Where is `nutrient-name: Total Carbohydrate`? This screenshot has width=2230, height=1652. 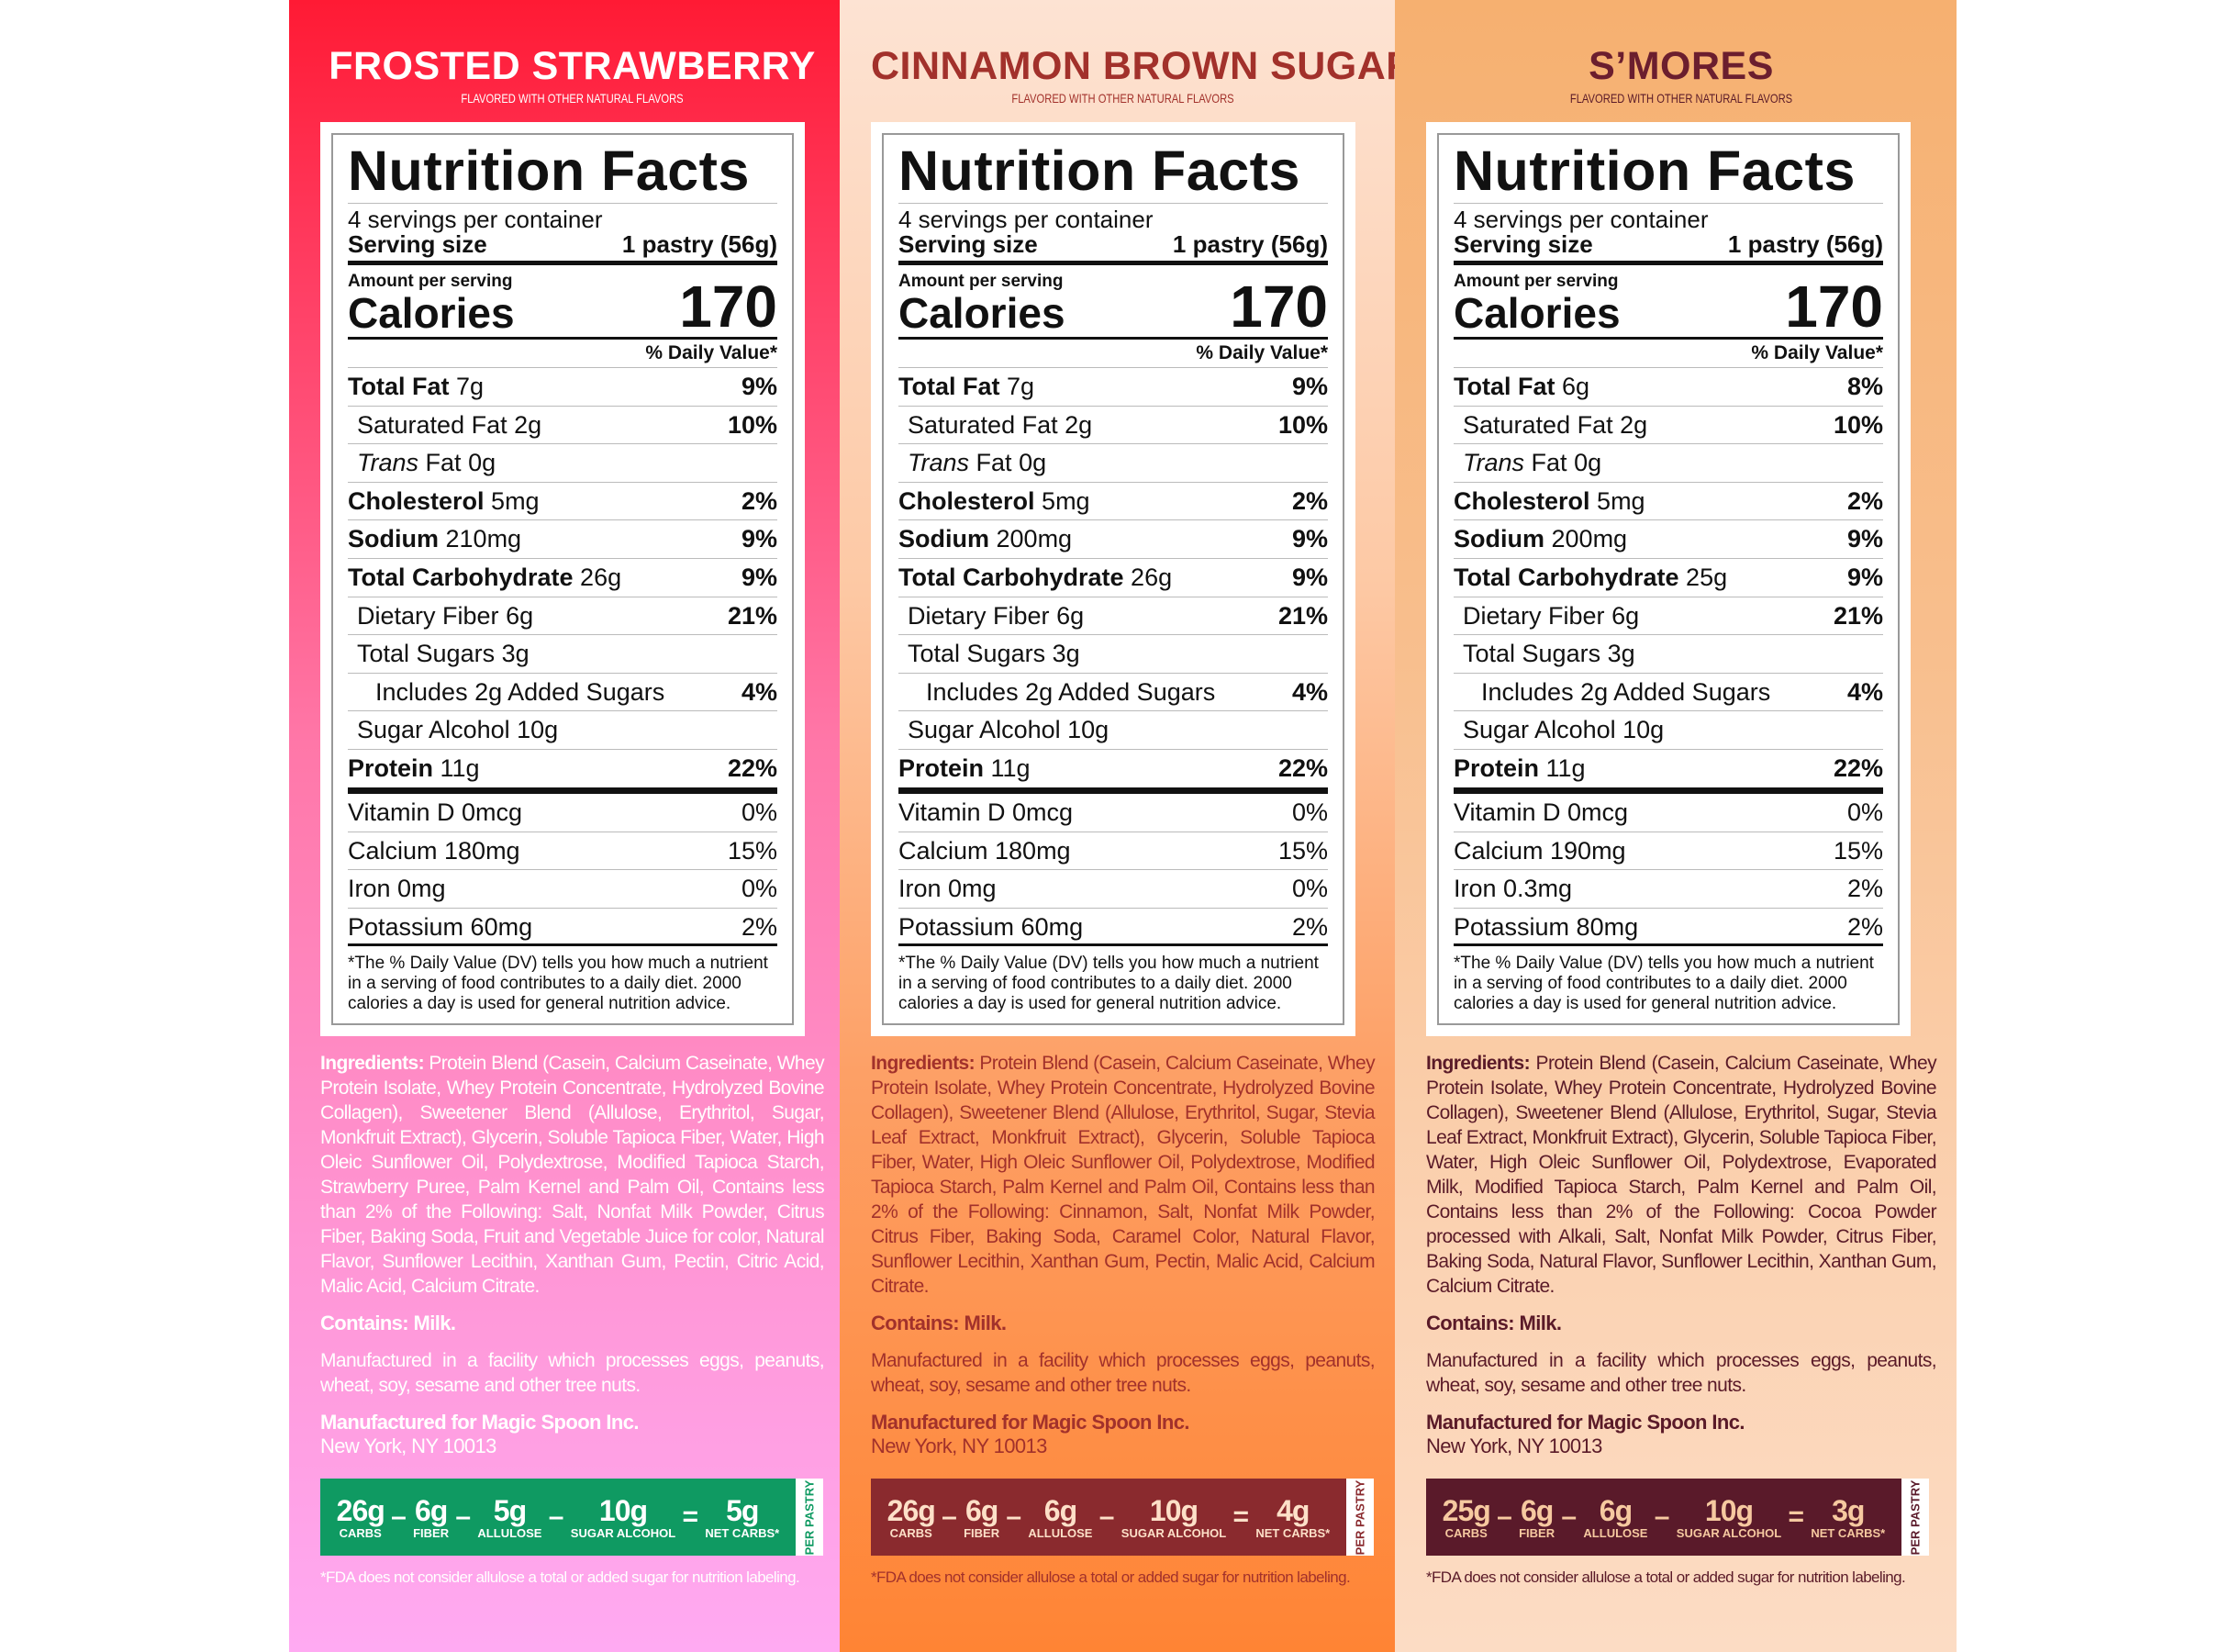
nutrient-name: Total Carbohydrate is located at coordinates (1011, 577).